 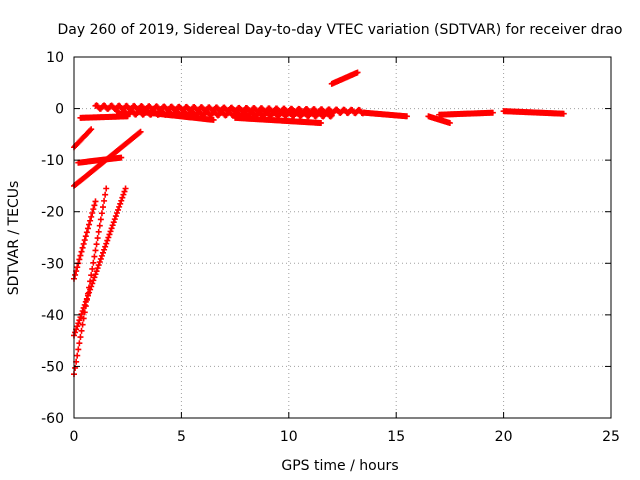 What do you see at coordinates (55, 58) in the screenshot?
I see `y-tick-label: 10` at bounding box center [55, 58].